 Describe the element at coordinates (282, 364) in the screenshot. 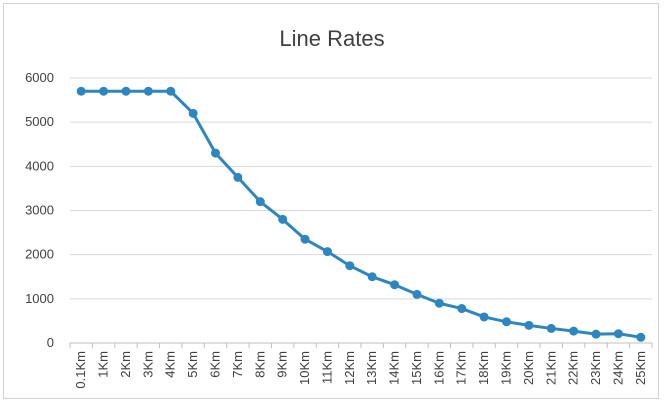

I see `x-tick-label: 9Km` at that location.